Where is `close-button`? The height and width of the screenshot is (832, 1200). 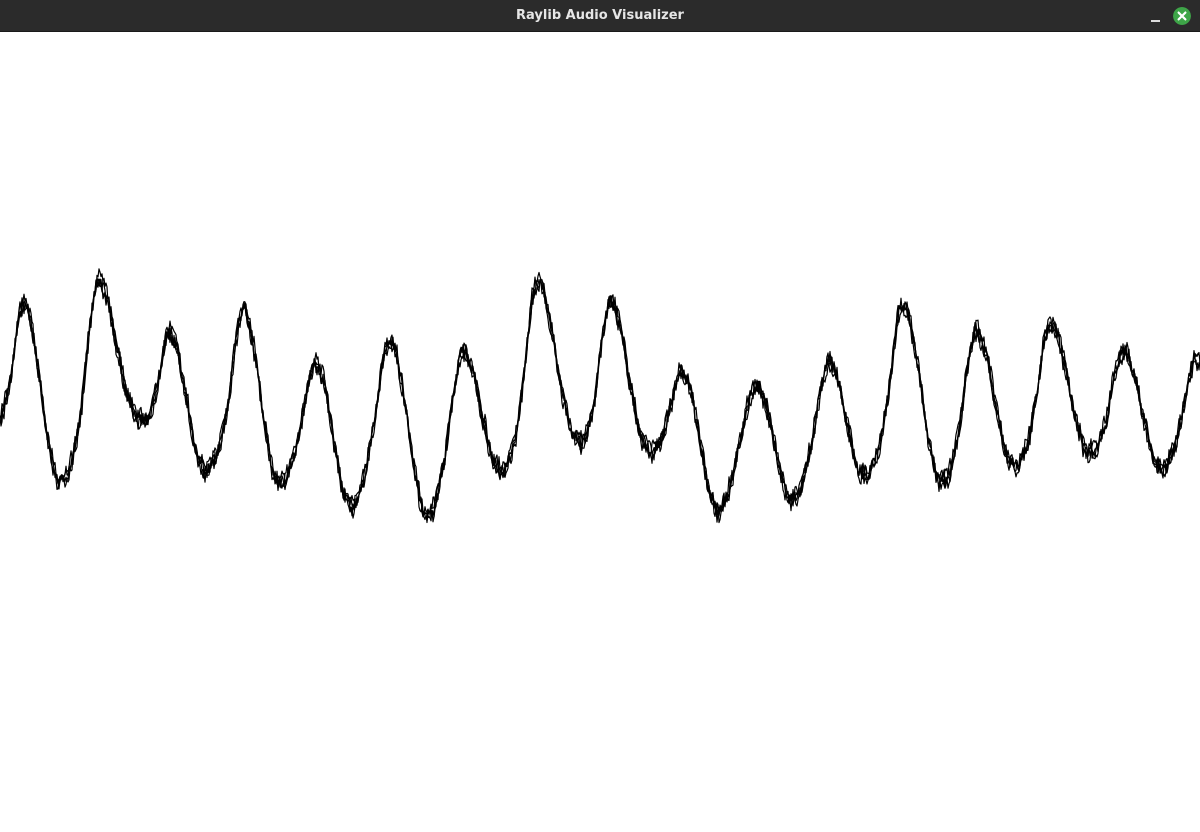
close-button is located at coordinates (1182, 16).